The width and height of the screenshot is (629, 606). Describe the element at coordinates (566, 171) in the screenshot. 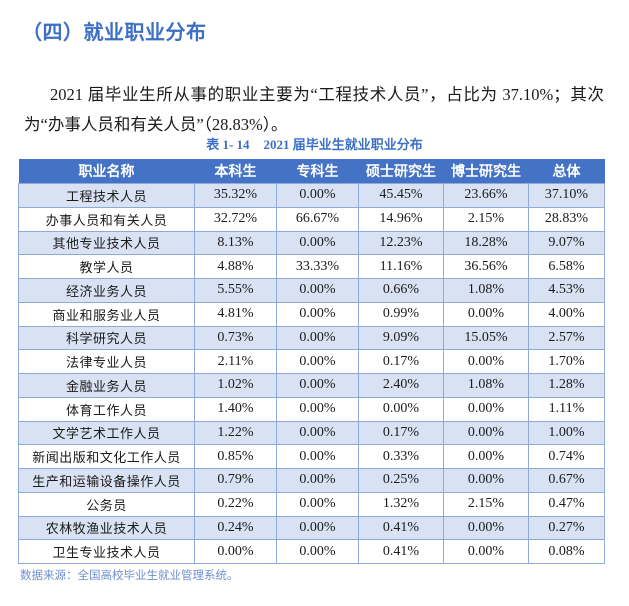

I see `column-header-overall: 总体` at that location.